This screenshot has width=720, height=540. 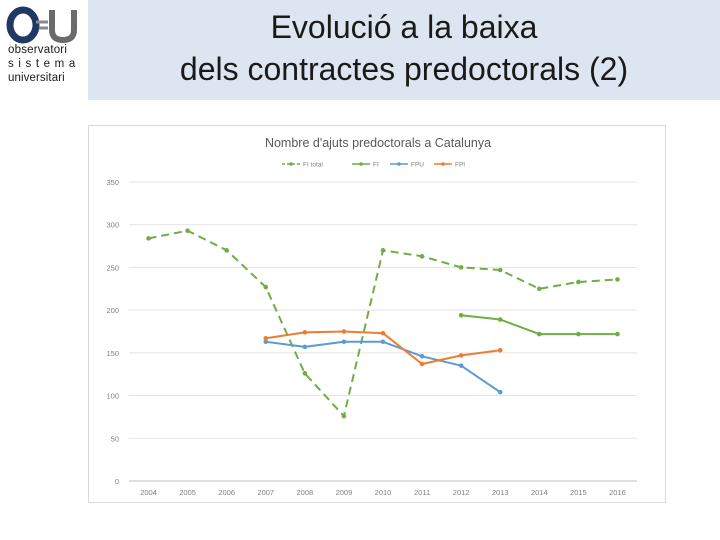 I want to click on x-tick-label: 2013, so click(x=500, y=492).